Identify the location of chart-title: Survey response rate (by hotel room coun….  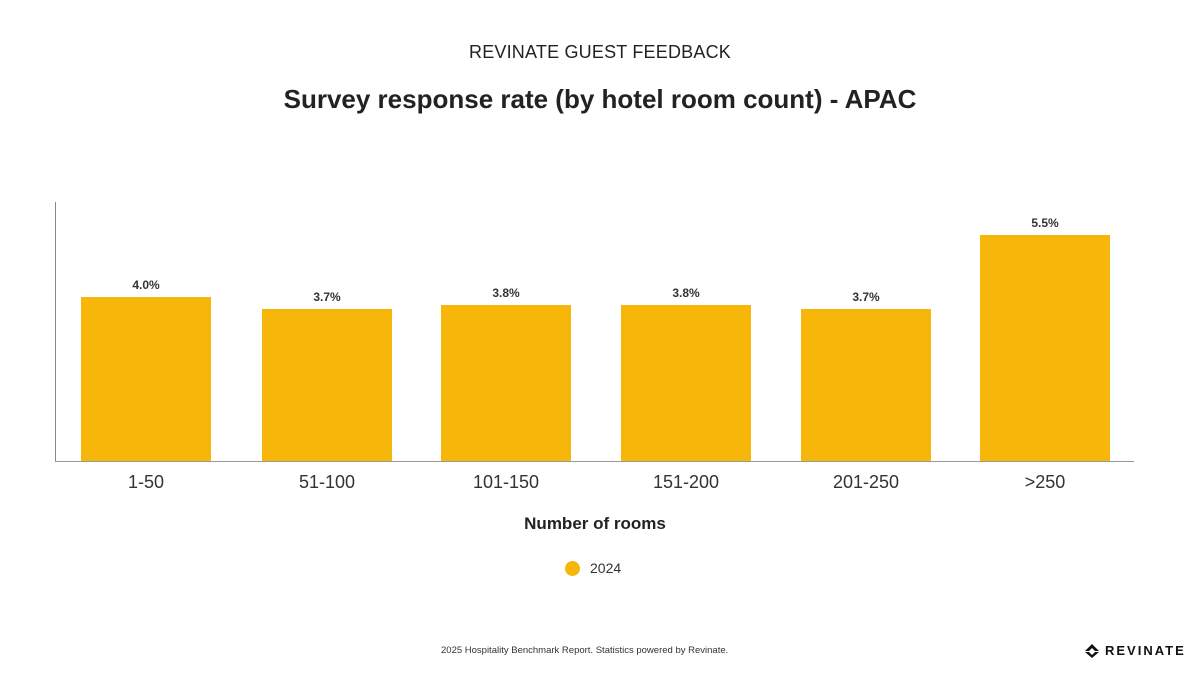
(600, 99).